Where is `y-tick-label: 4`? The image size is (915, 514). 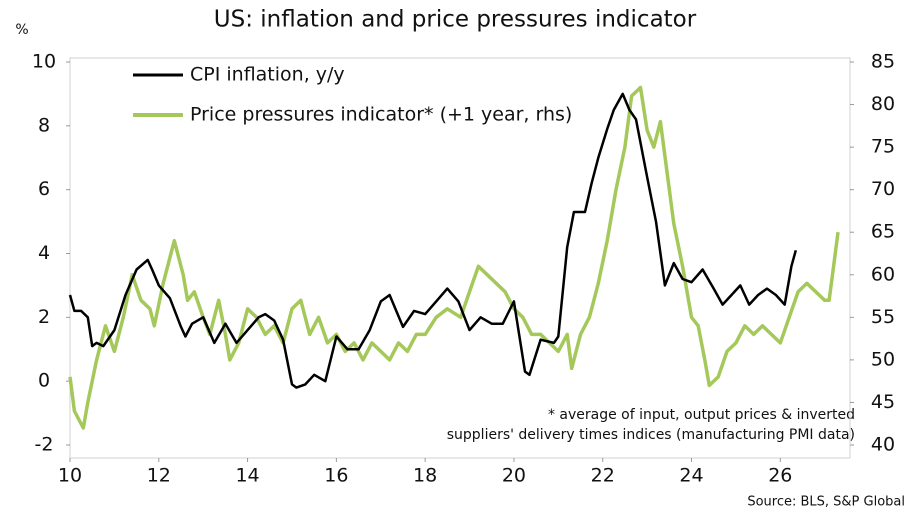
y-tick-label: 4 is located at coordinates (44, 253).